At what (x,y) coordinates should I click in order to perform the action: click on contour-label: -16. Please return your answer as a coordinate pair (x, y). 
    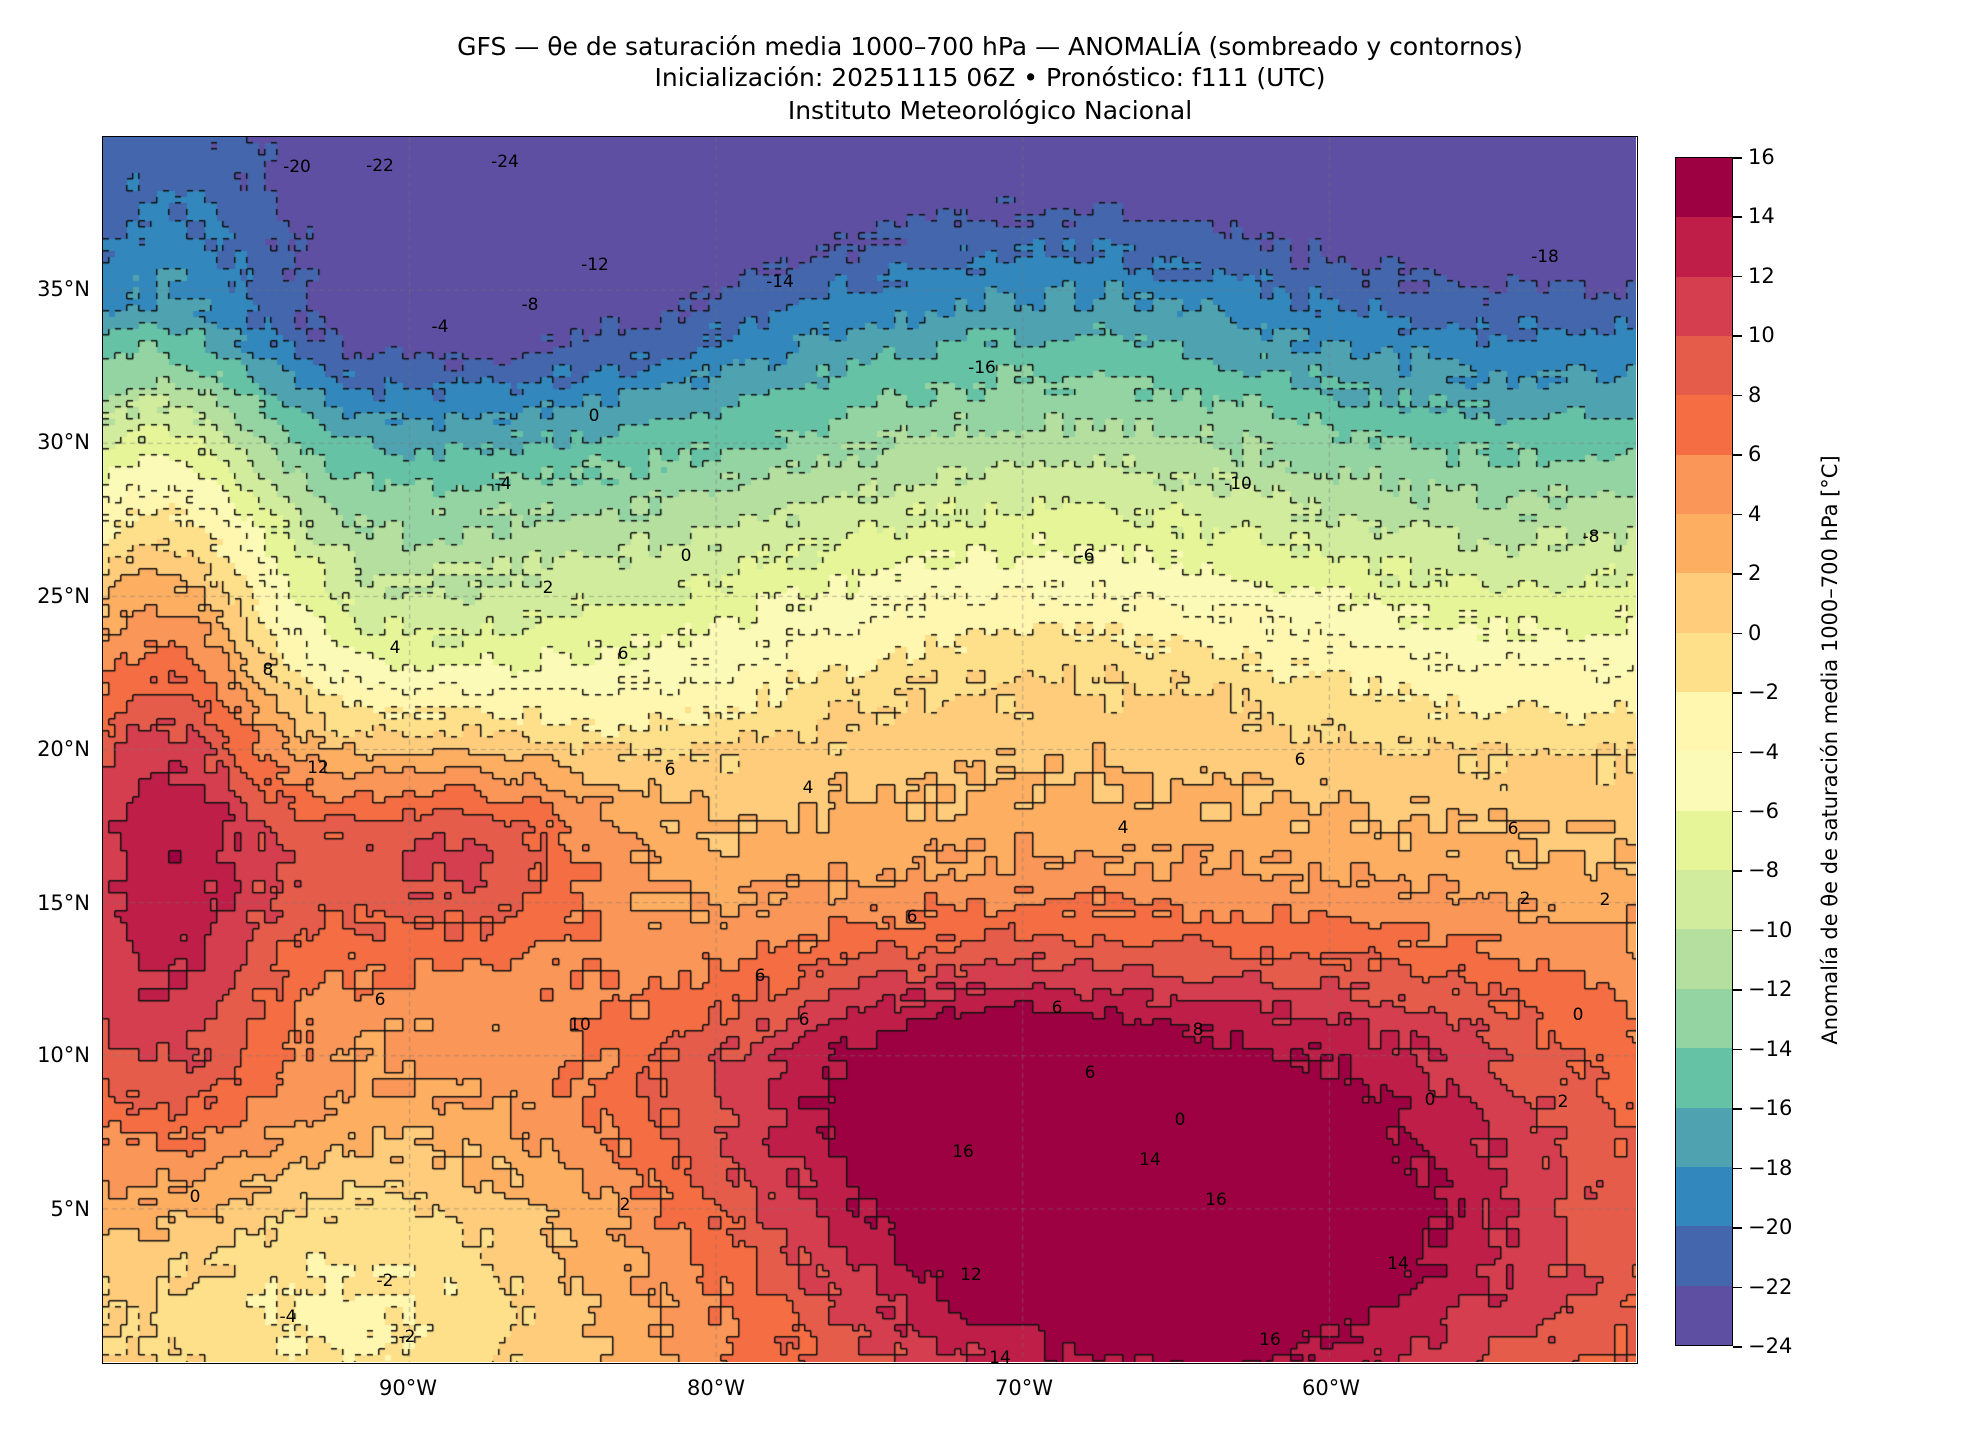
    Looking at the image, I should click on (982, 368).